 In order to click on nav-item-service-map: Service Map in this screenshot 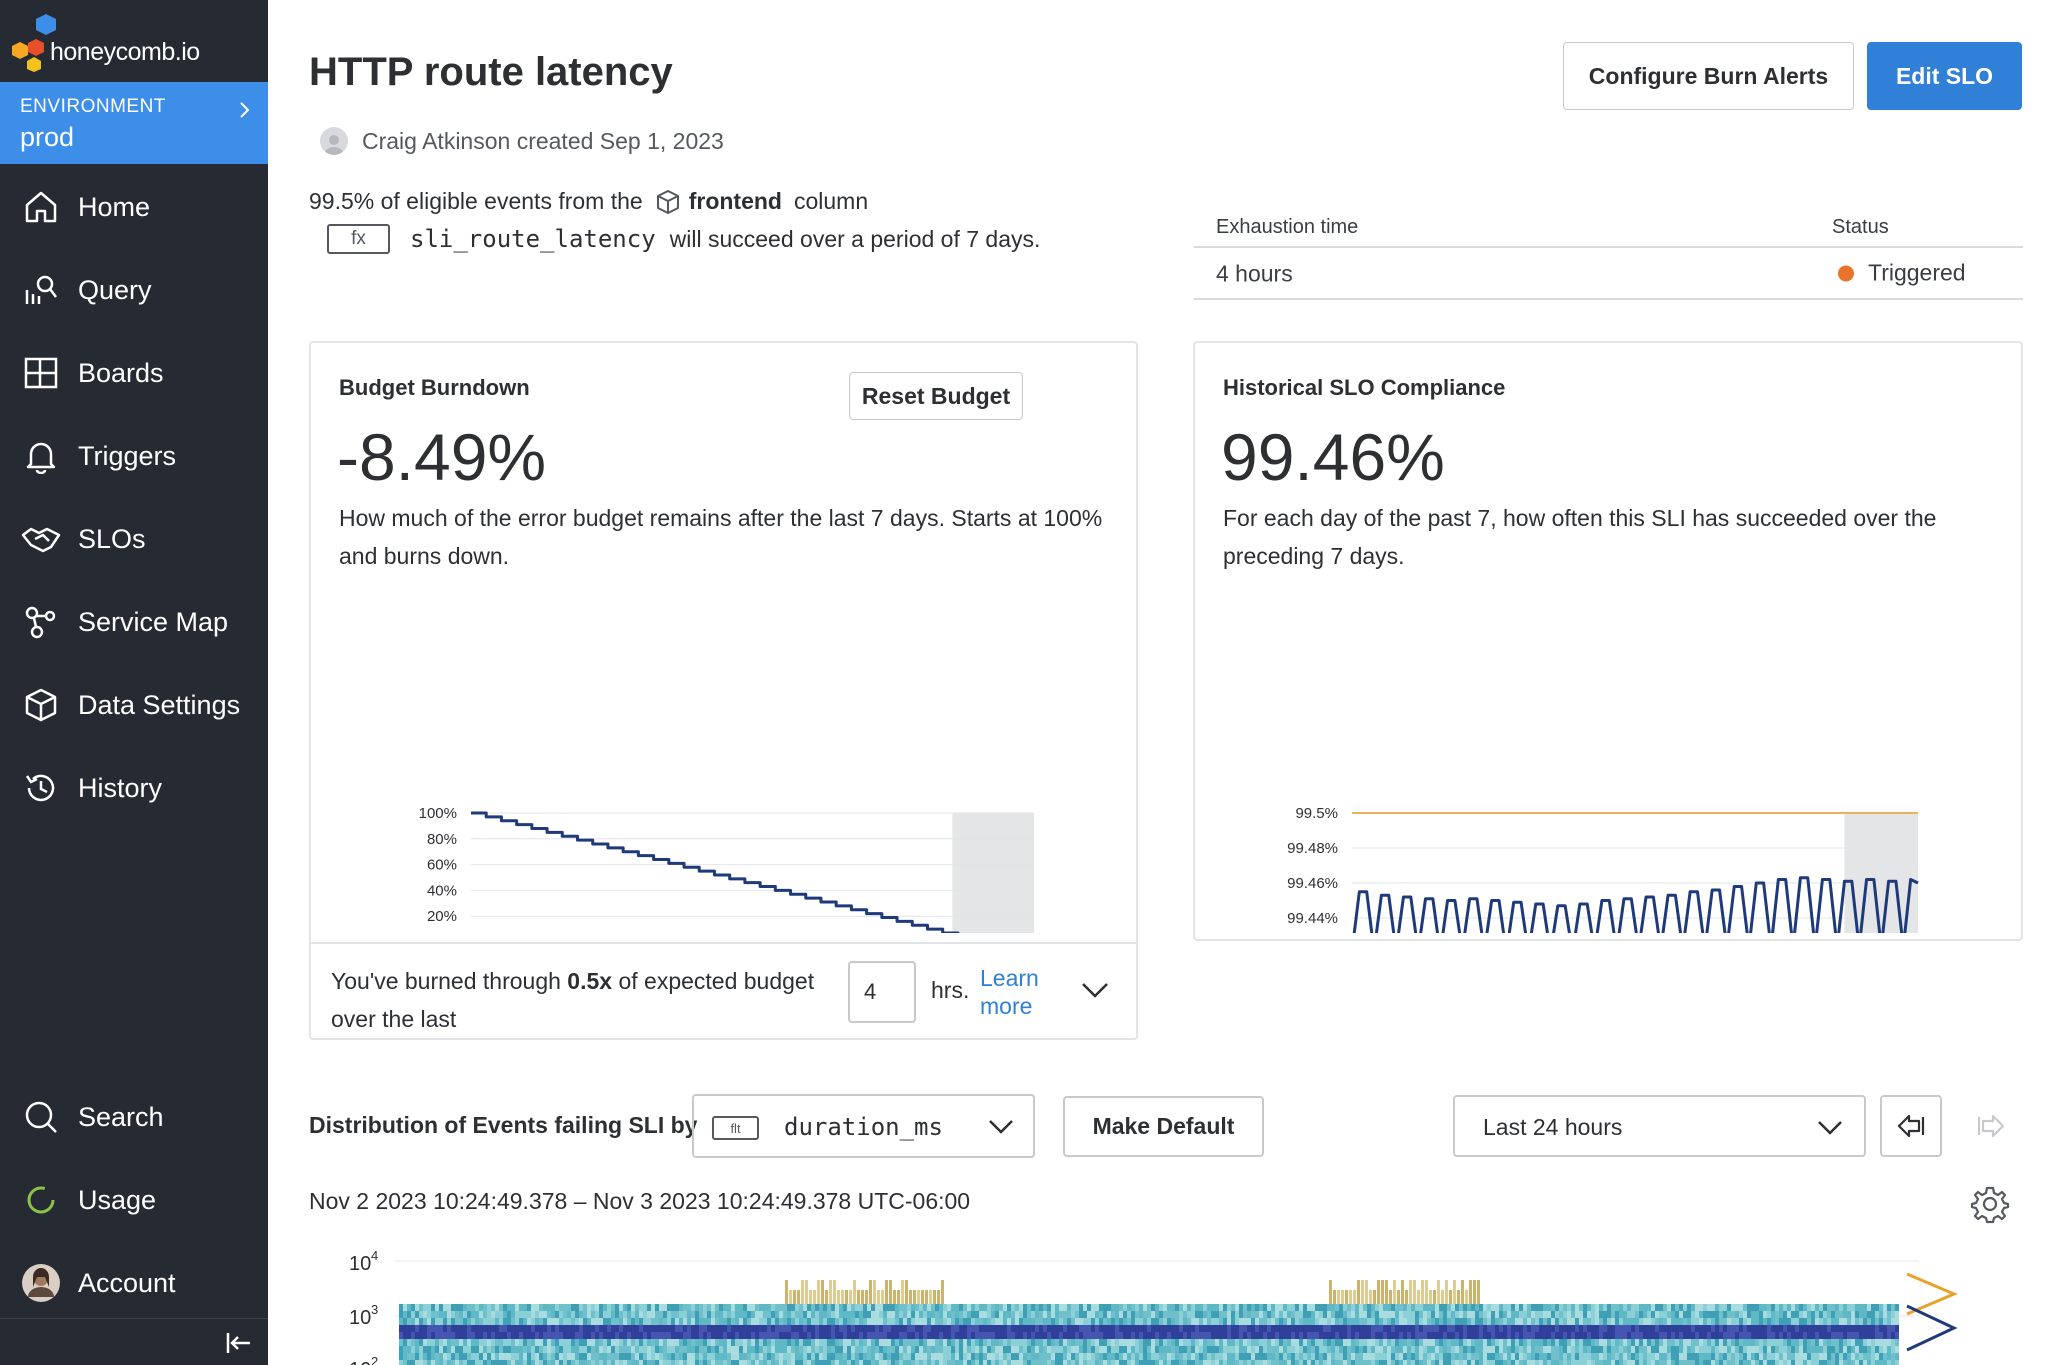, I will do `click(134, 622)`.